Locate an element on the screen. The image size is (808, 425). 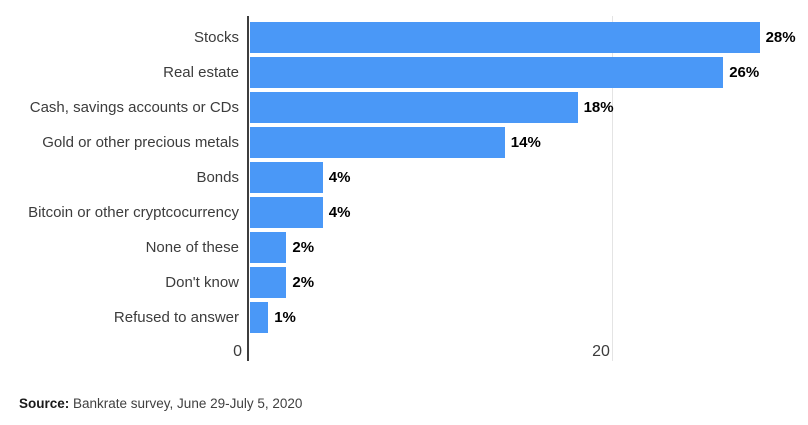
value-label: 26% is located at coordinates (744, 72).